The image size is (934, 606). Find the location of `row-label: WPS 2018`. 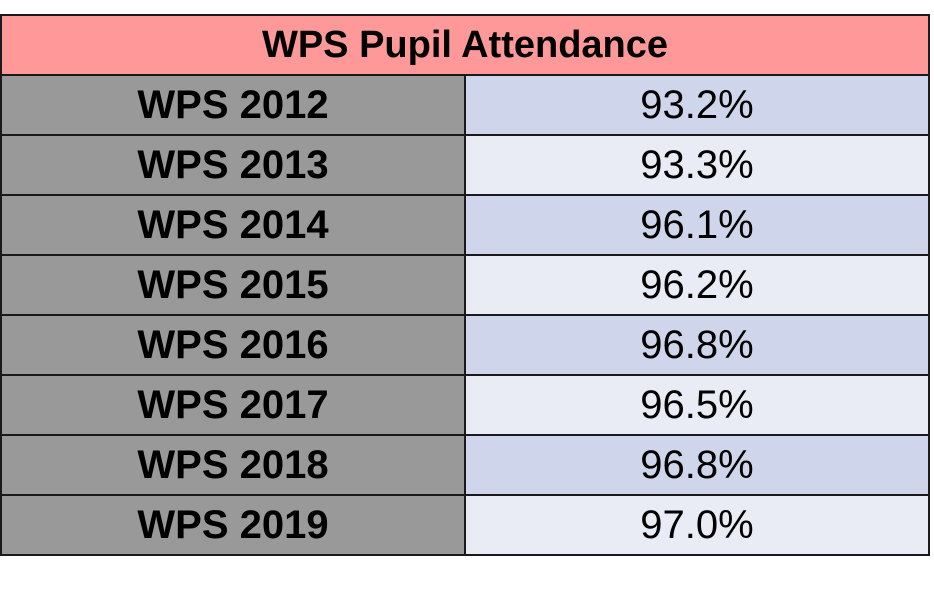

row-label: WPS 2018 is located at coordinates (233, 465).